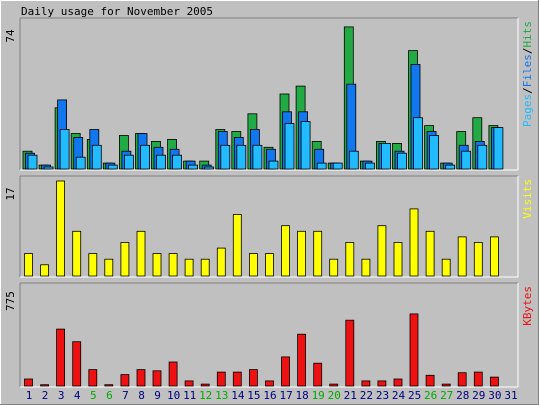 This screenshot has height=405, width=539. What do you see at coordinates (10, 193) in the screenshot?
I see `y-tick-max: 17` at bounding box center [10, 193].